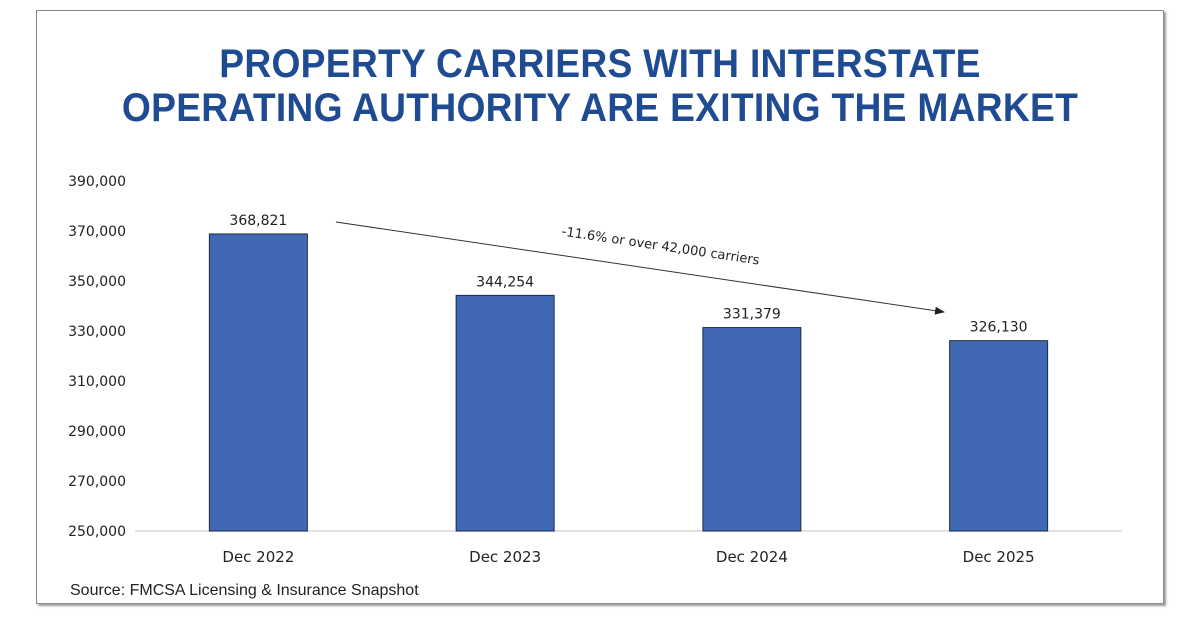  Describe the element at coordinates (258, 557) in the screenshot. I see `x-tick-label: Dec 2022` at that location.